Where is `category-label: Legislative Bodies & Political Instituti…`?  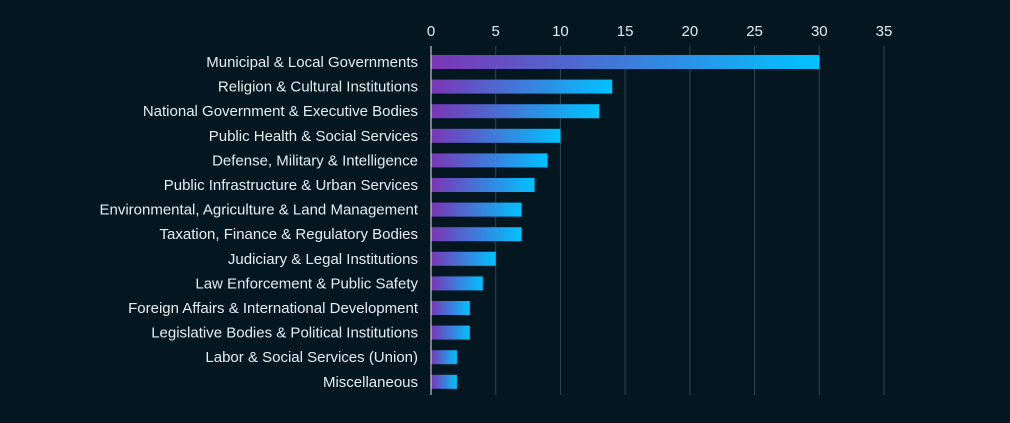
category-label: Legislative Bodies & Political Instituti… is located at coordinates (284, 333).